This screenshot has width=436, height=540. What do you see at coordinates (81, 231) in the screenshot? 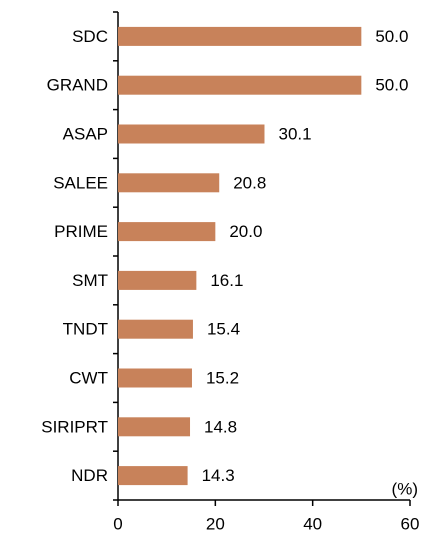
I see `y-tick-label: PRIME` at bounding box center [81, 231].